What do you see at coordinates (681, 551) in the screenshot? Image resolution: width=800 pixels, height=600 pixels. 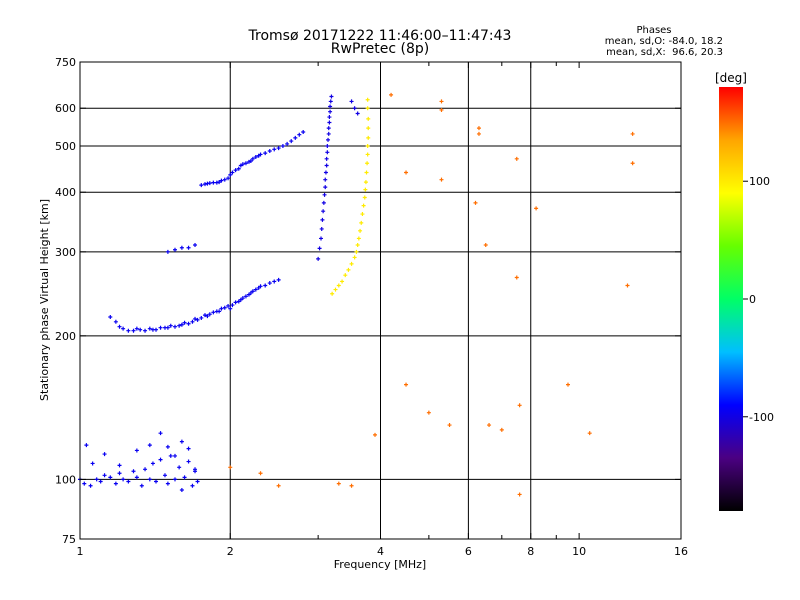 I see `x-tick-label: 16` at bounding box center [681, 551].